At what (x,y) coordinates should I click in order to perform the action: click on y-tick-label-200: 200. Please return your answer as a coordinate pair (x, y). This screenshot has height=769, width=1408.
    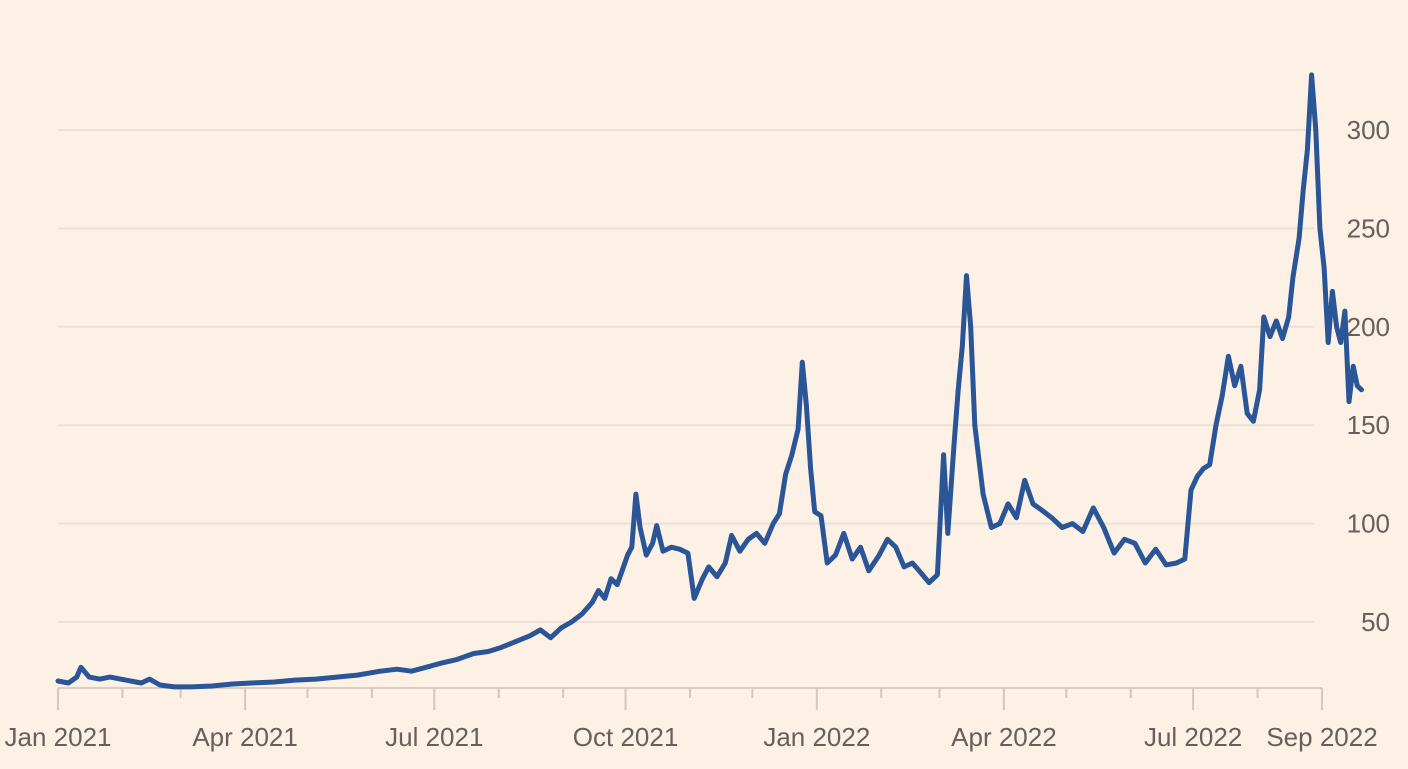
    Looking at the image, I should click on (1368, 327).